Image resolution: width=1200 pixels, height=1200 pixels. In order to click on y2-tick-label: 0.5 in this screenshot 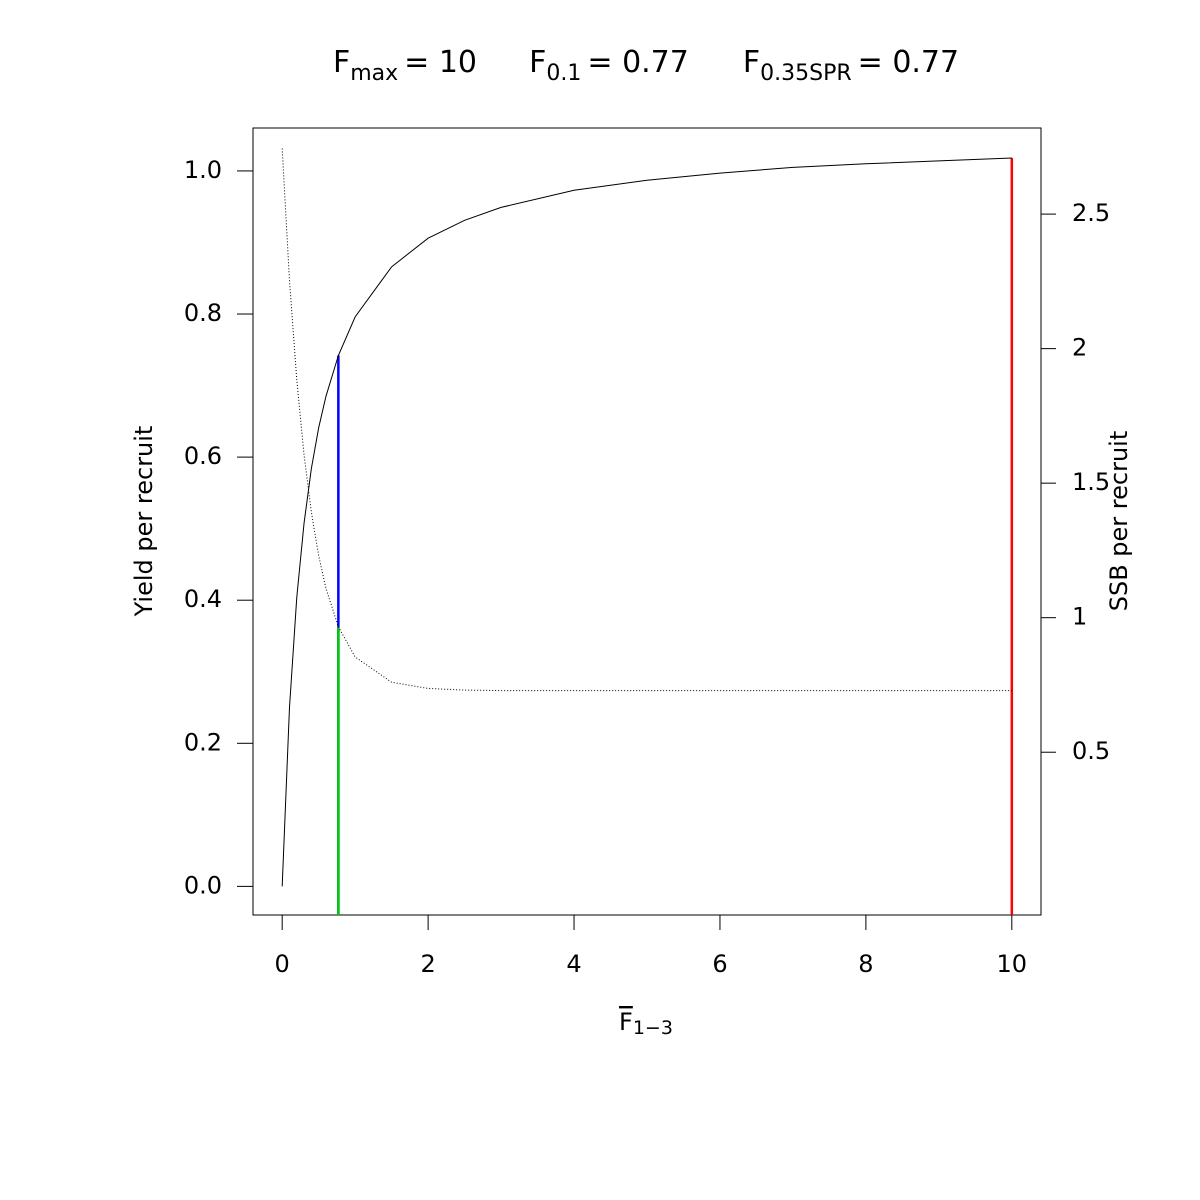, I will do `click(1091, 751)`.